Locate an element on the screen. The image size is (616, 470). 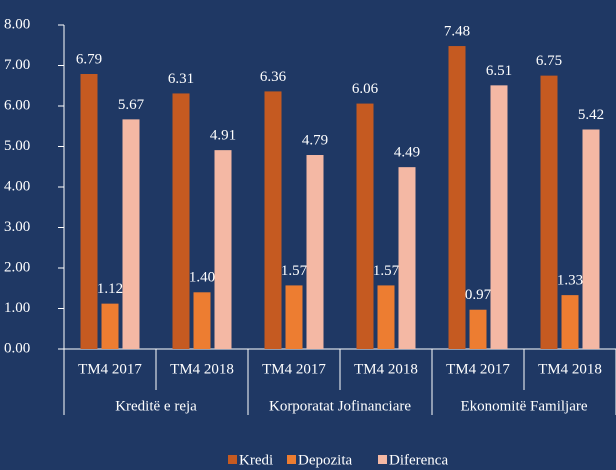
legend-label: Diferenca is located at coordinates (418, 460).